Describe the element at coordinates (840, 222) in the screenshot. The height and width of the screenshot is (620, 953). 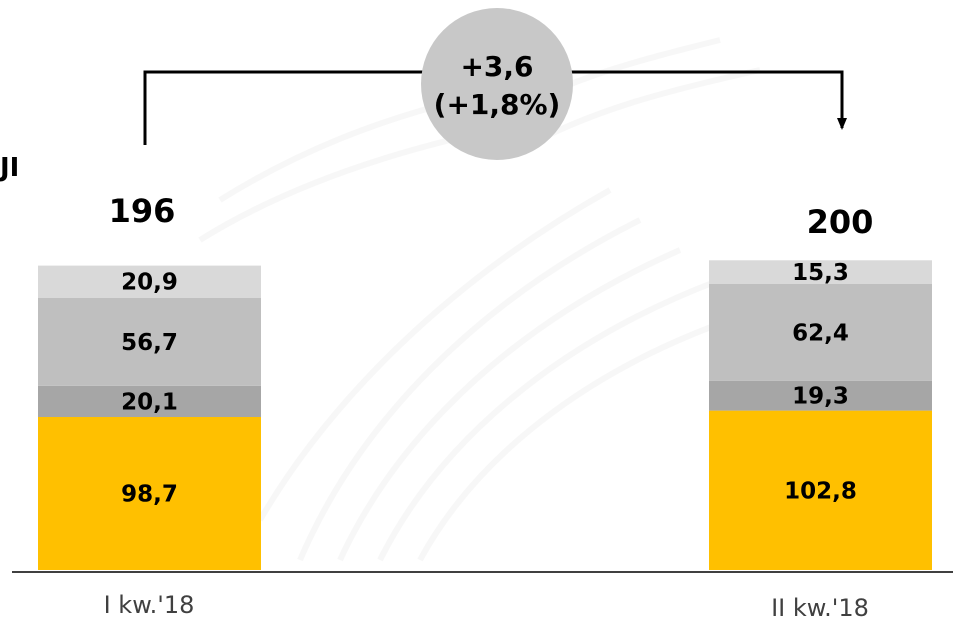
I see `total-label: 200` at that location.